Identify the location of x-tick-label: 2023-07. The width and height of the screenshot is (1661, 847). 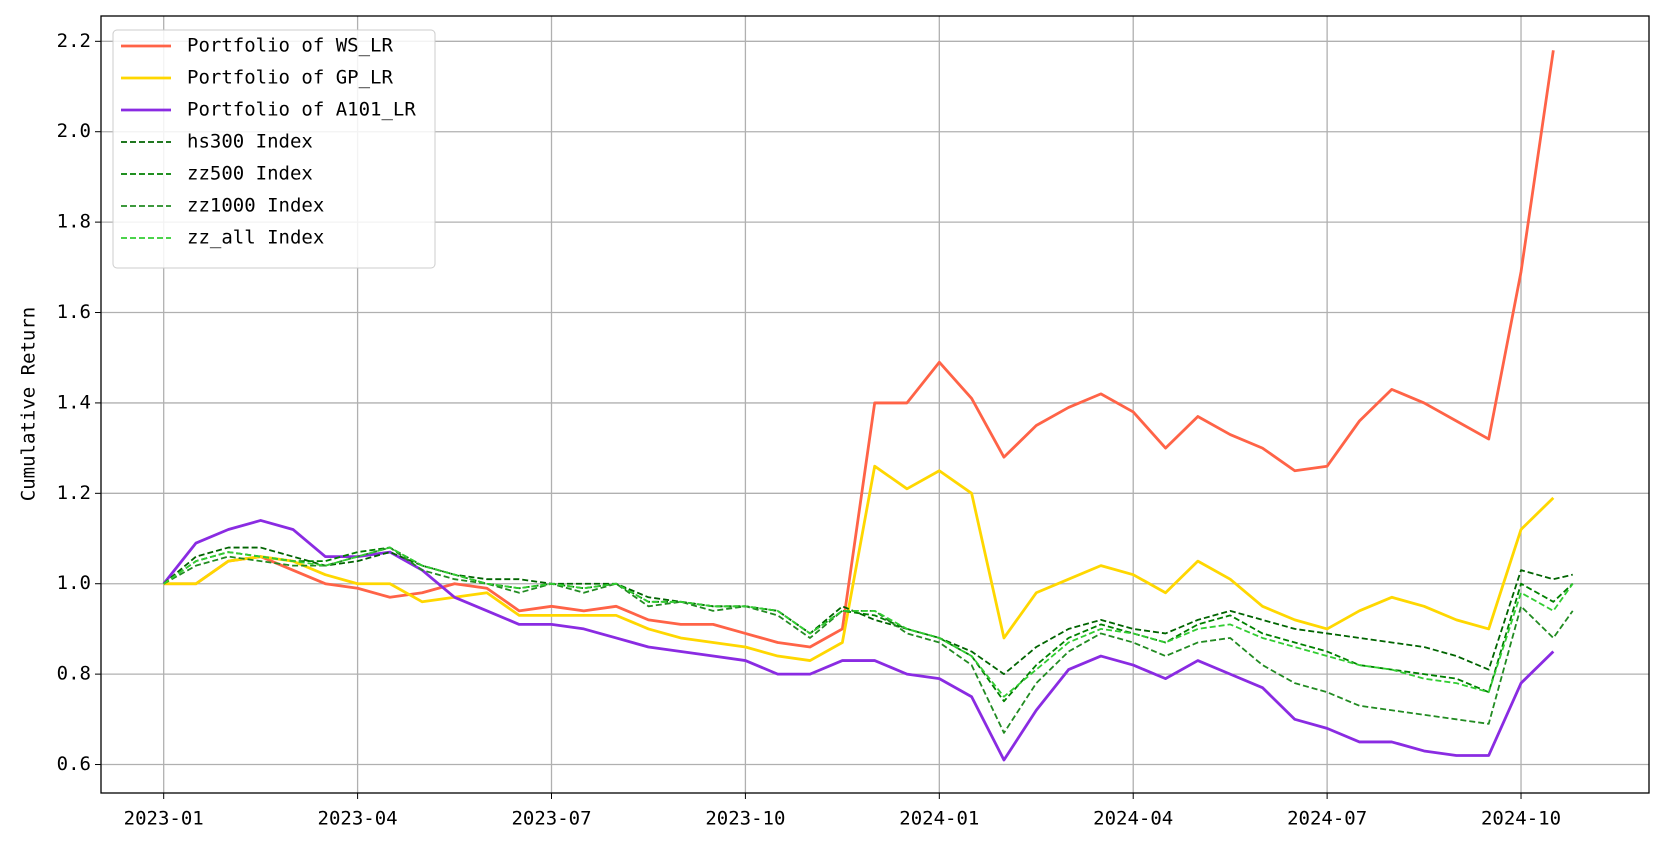
(551, 819).